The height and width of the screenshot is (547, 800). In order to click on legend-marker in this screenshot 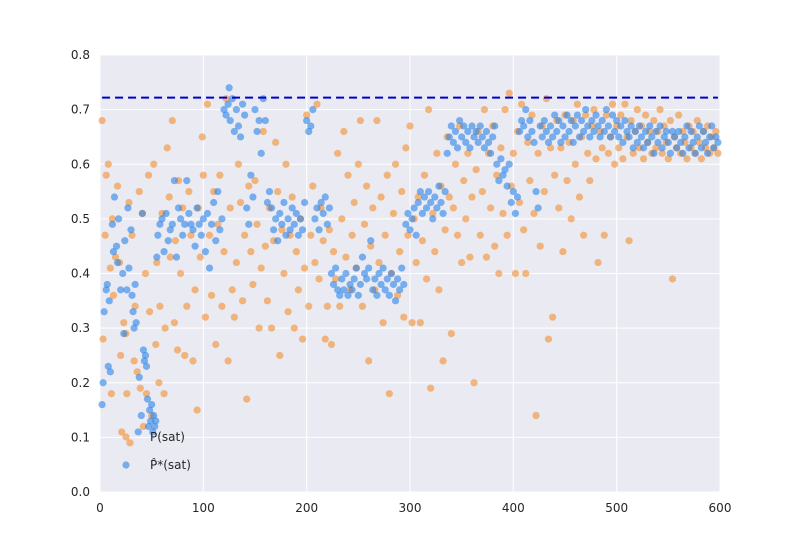, I will do `click(126, 465)`.